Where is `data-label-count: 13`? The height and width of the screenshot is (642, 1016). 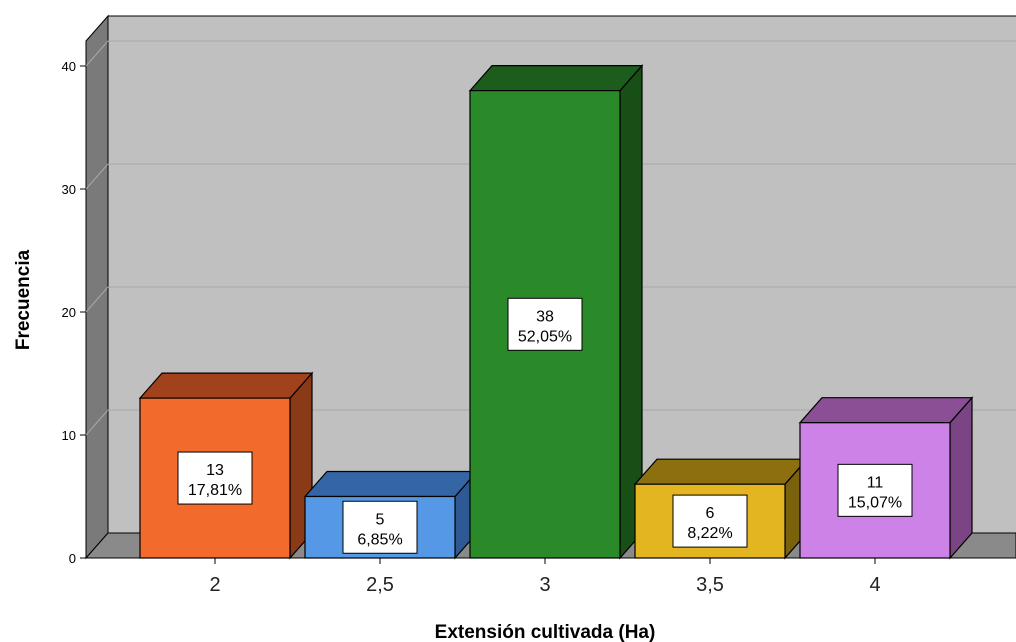 data-label-count: 13 is located at coordinates (215, 470).